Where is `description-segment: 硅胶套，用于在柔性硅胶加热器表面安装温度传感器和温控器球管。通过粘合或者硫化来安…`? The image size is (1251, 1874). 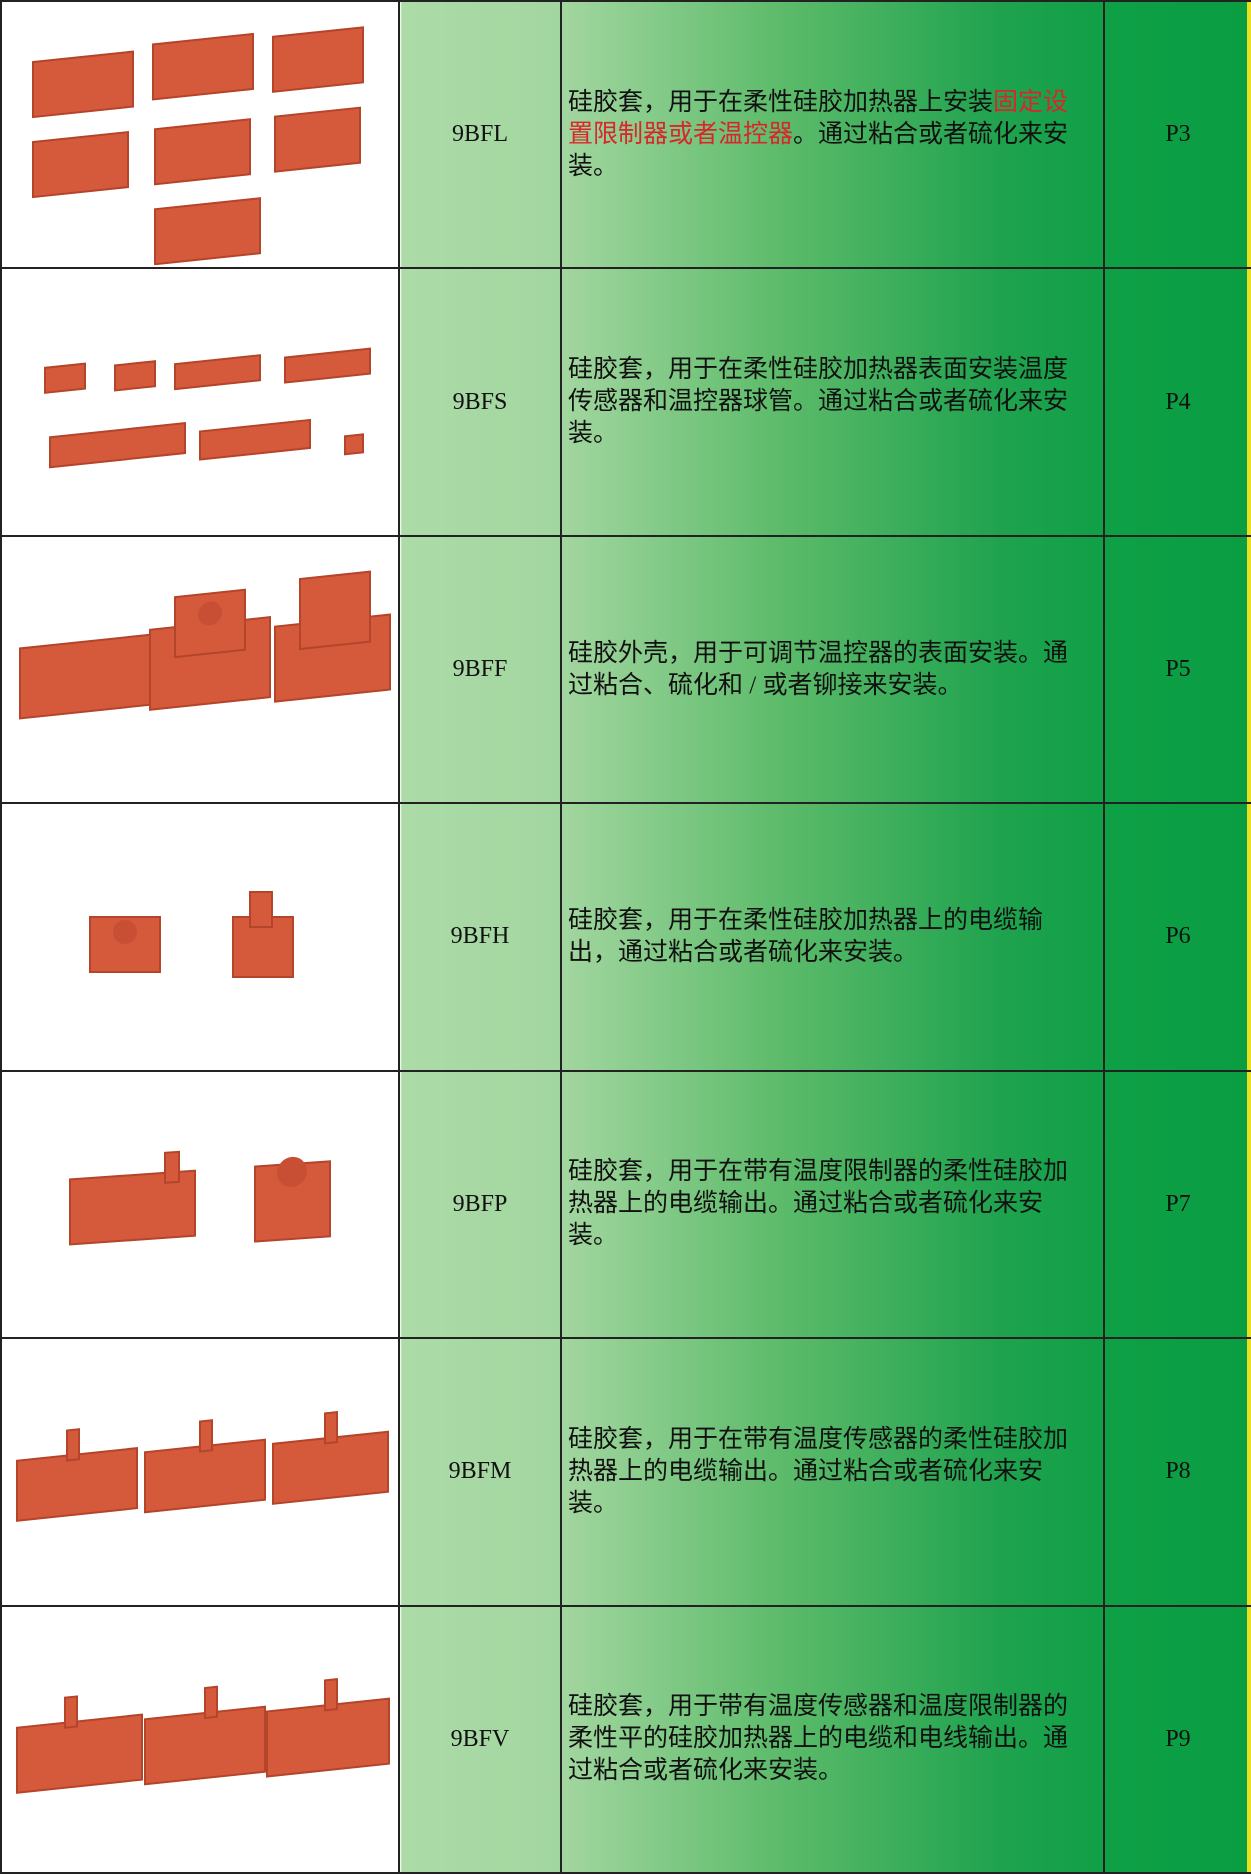 description-segment: 硅胶套，用于在柔性硅胶加热器表面安装温度传感器和温控器球管。通过粘合或者硫化来安… is located at coordinates (818, 402).